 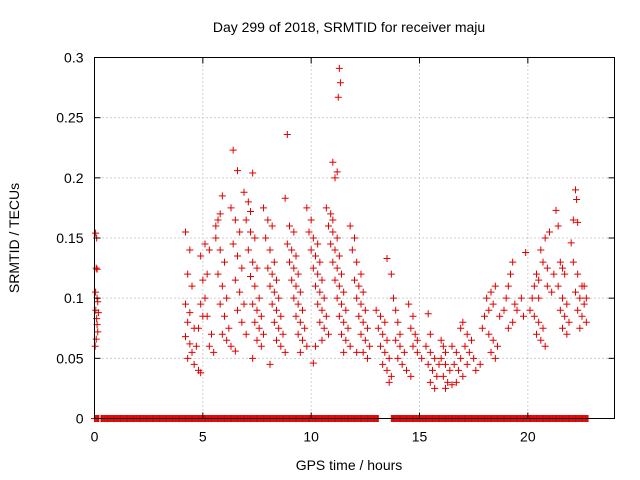 I want to click on x-tick-label: 0, so click(x=95, y=437).